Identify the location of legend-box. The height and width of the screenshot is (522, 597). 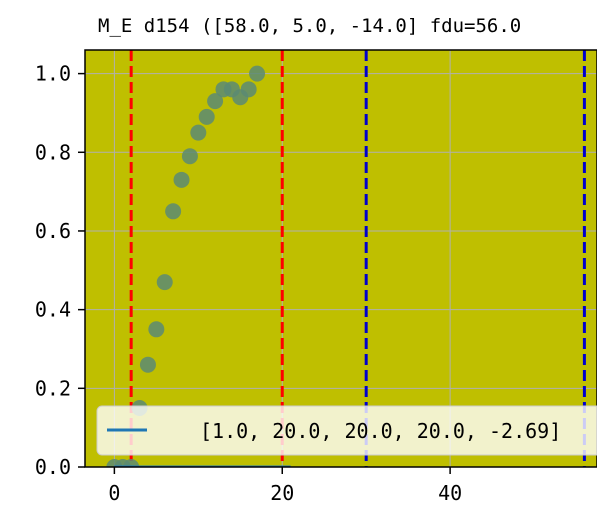
(346, 430).